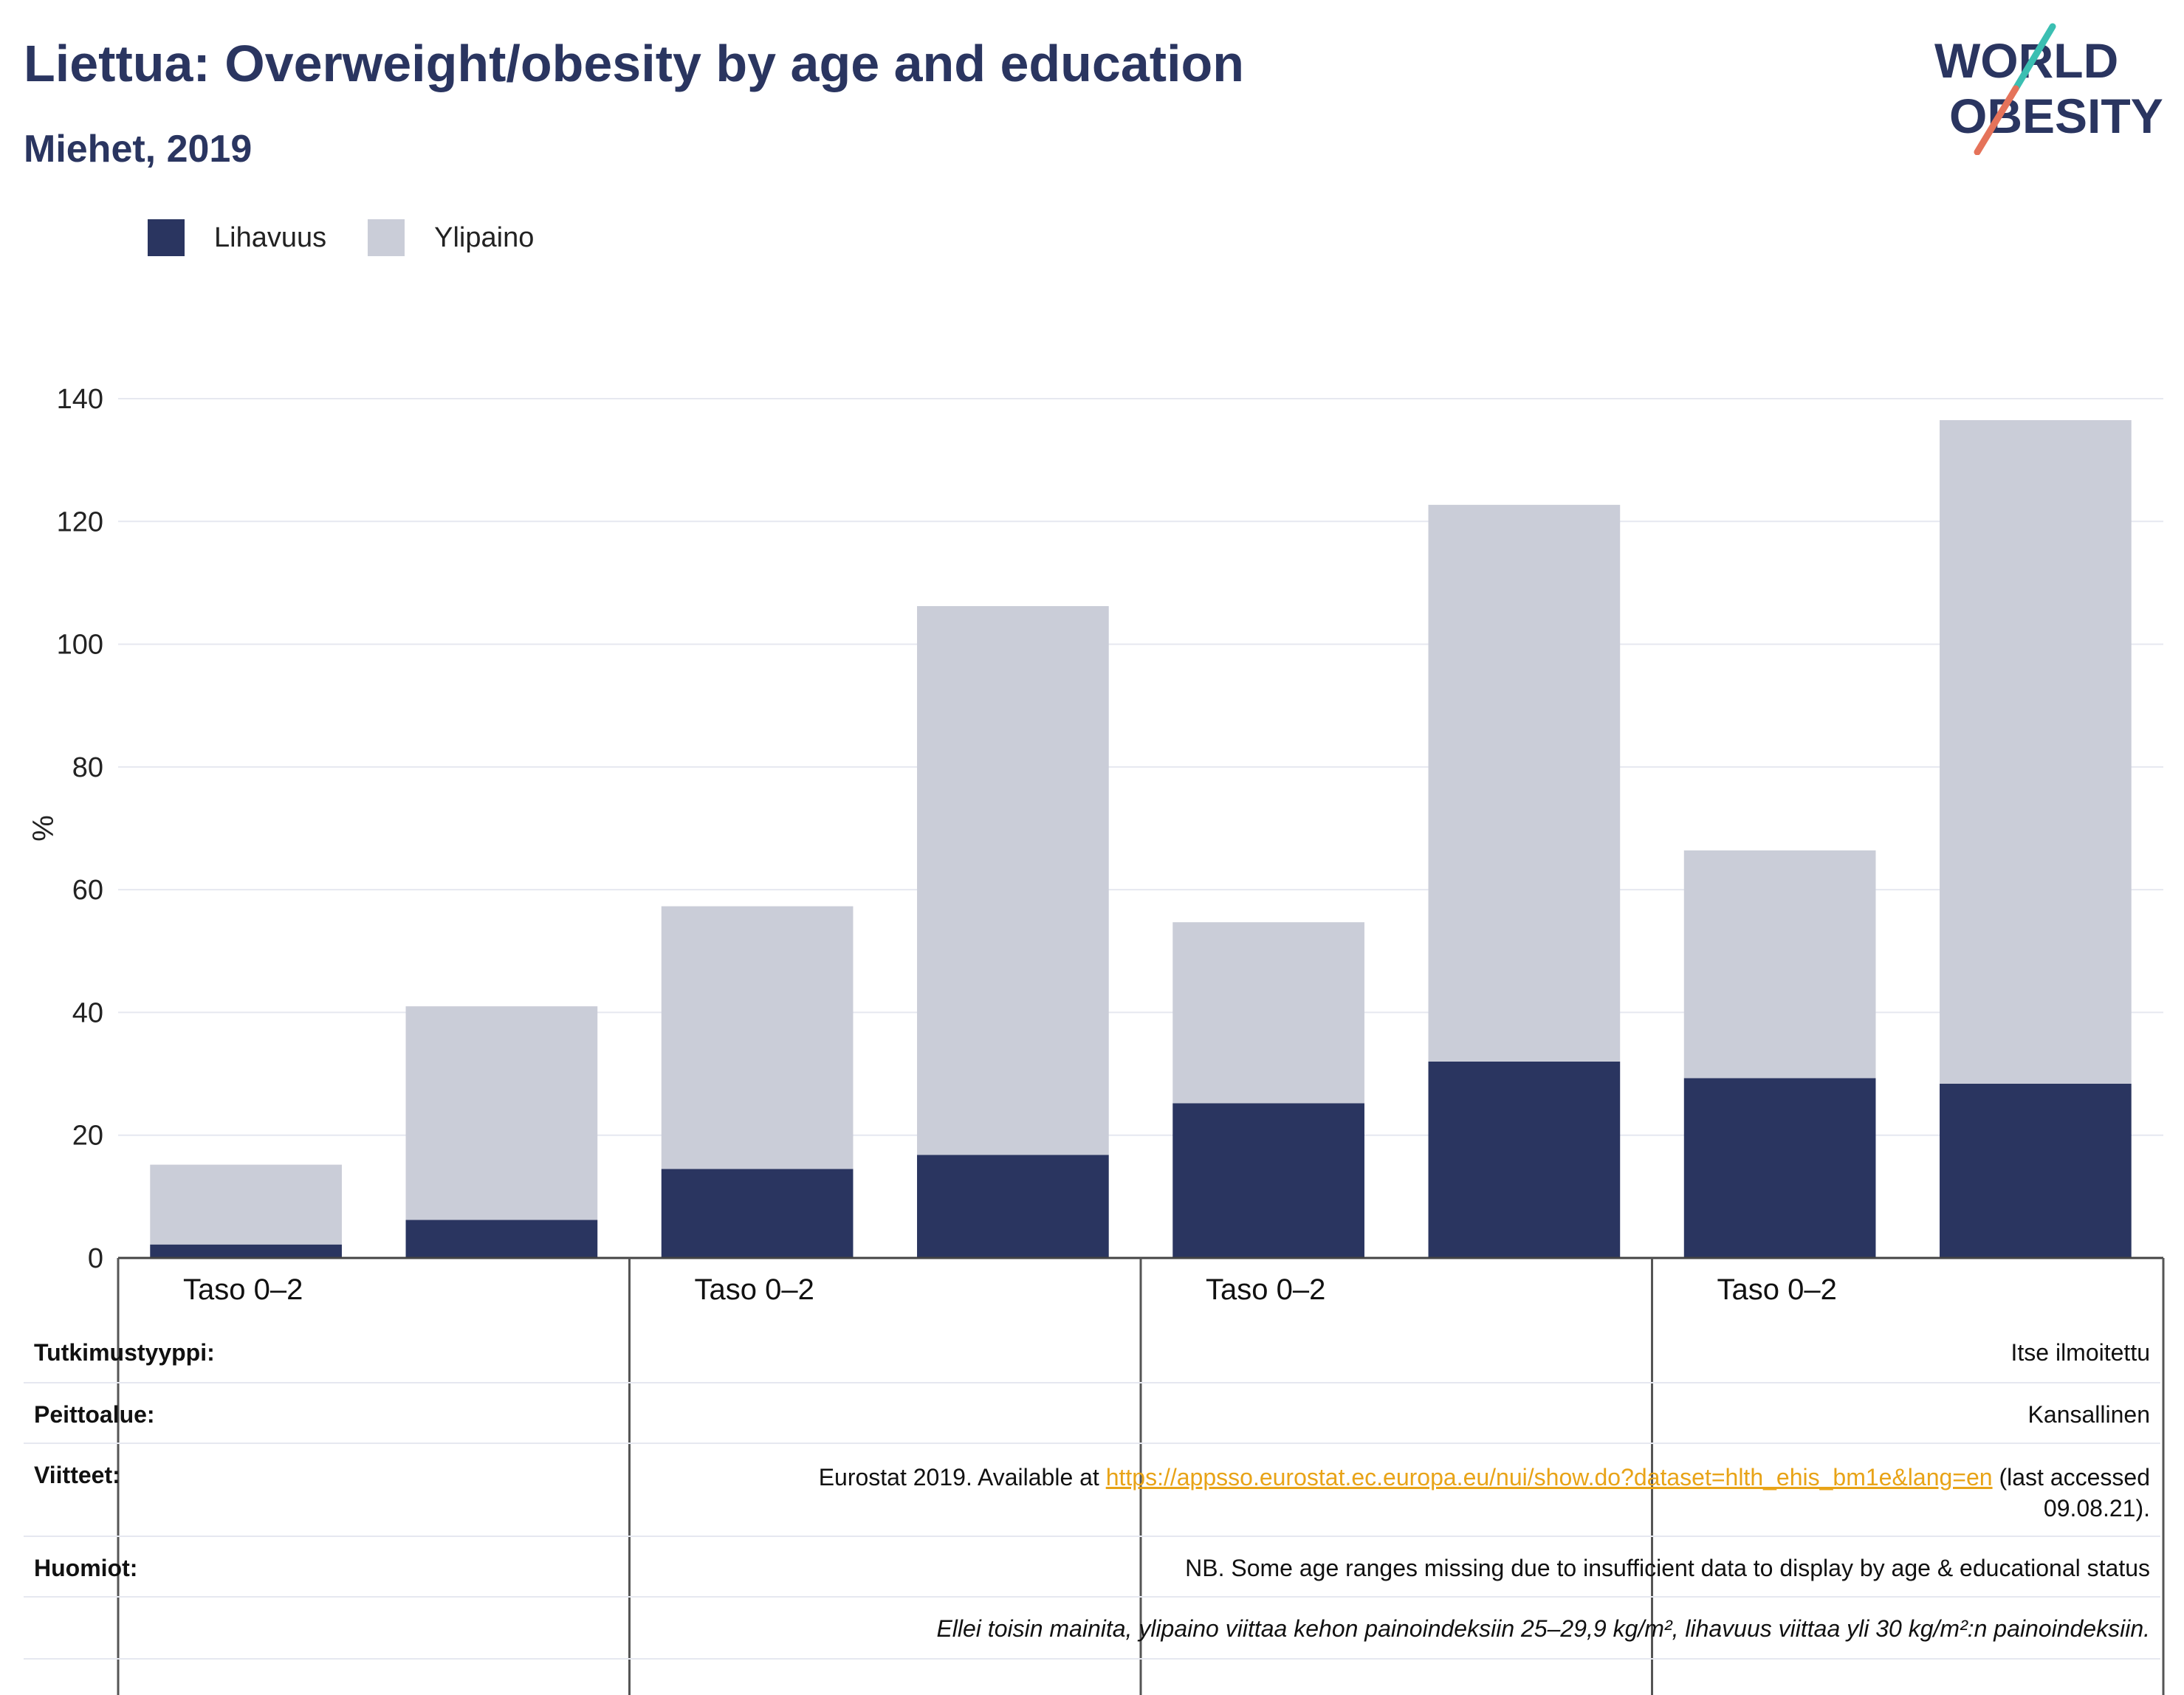  I want to click on info-value-study-type: Itse ilmoitettu, so click(2080, 1352).